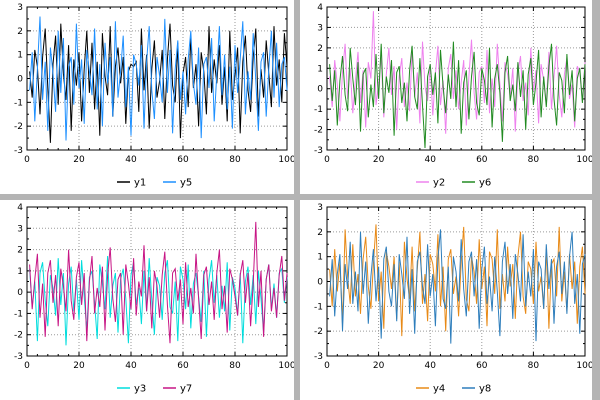 This screenshot has height=400, width=600. What do you see at coordinates (158, 83) in the screenshot?
I see `series-y1` at bounding box center [158, 83].